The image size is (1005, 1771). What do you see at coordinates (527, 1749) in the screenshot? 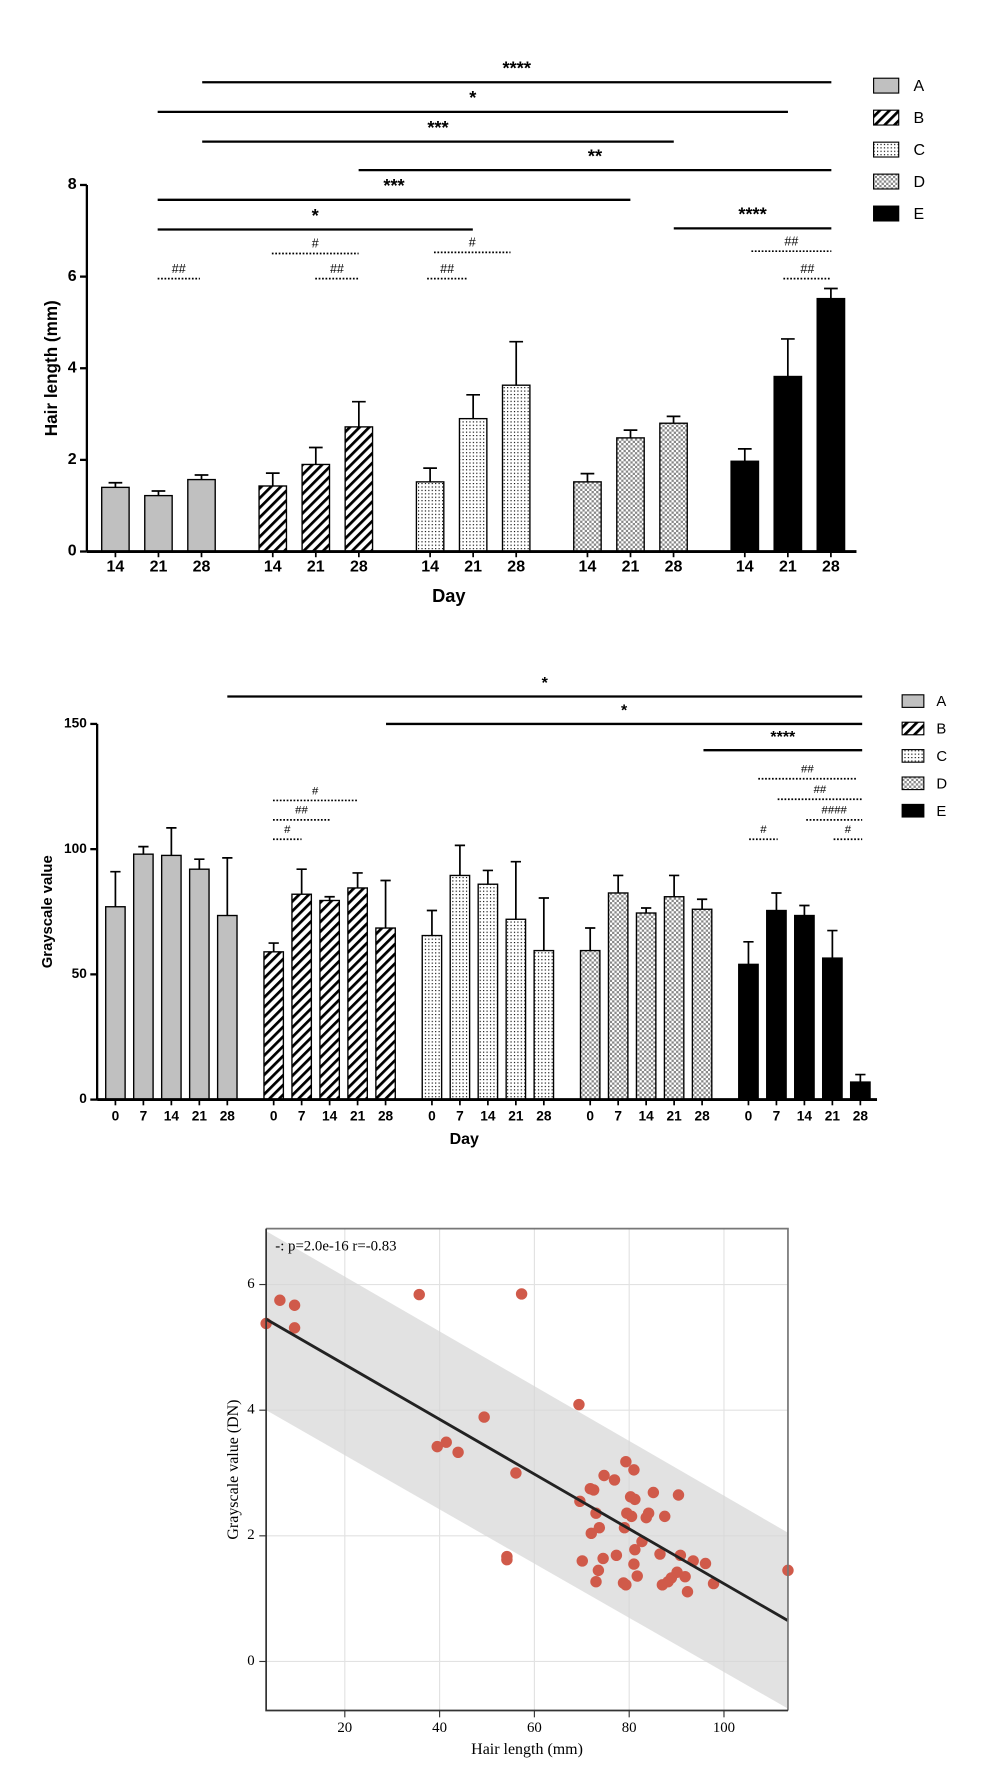
I see `x-axis-title: Hair length (mm)` at bounding box center [527, 1749].